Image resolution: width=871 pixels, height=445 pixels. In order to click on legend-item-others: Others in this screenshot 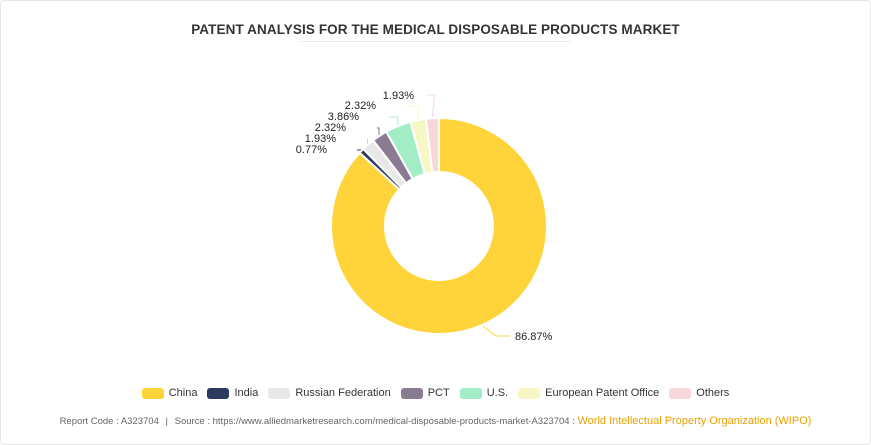, I will do `click(699, 393)`.